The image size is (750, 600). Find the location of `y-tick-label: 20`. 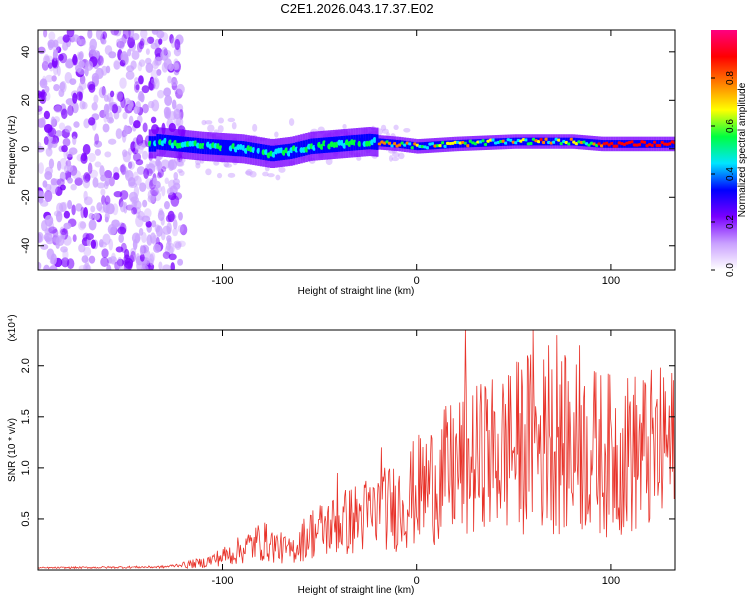

y-tick-label: 20 is located at coordinates (26, 100).